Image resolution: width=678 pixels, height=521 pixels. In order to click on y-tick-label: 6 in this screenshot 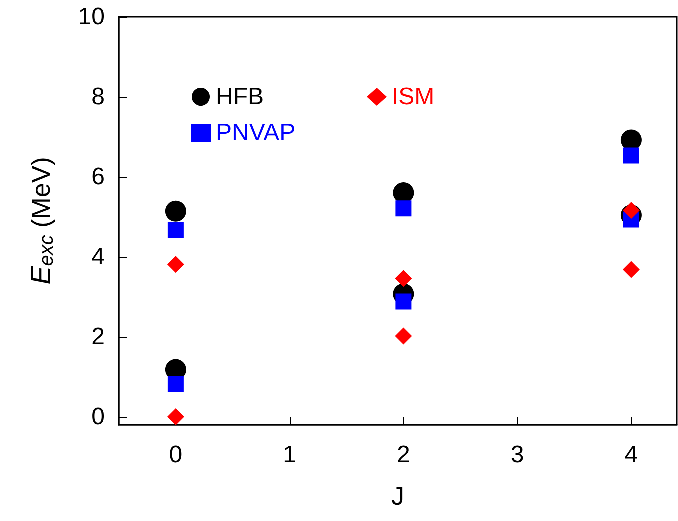, I will do `click(98, 177)`.